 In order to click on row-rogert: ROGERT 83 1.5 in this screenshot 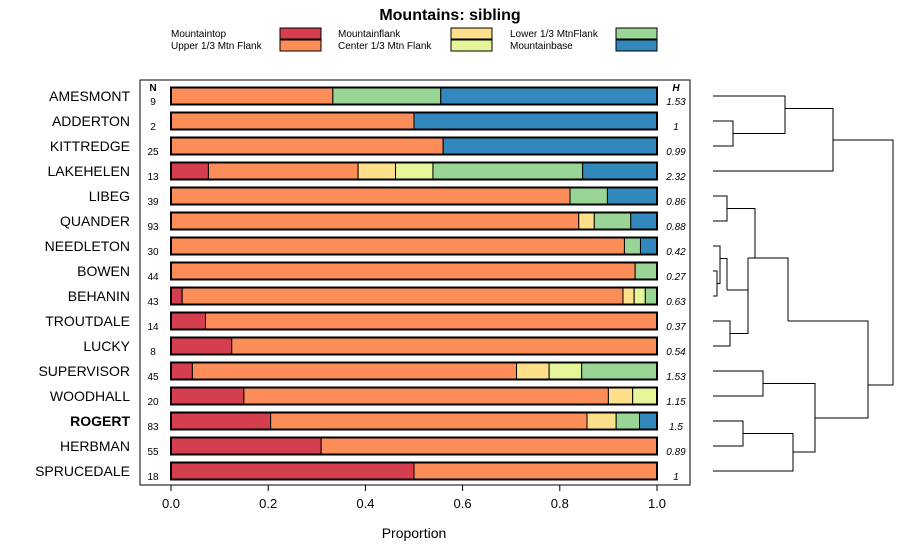, I will do `click(376, 422)`.